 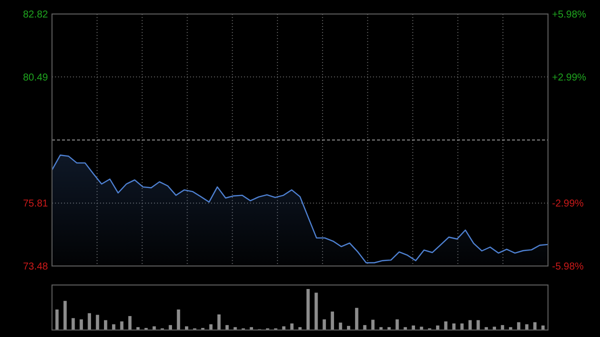 I want to click on y-tick-label: 82.82, so click(x=35, y=15).